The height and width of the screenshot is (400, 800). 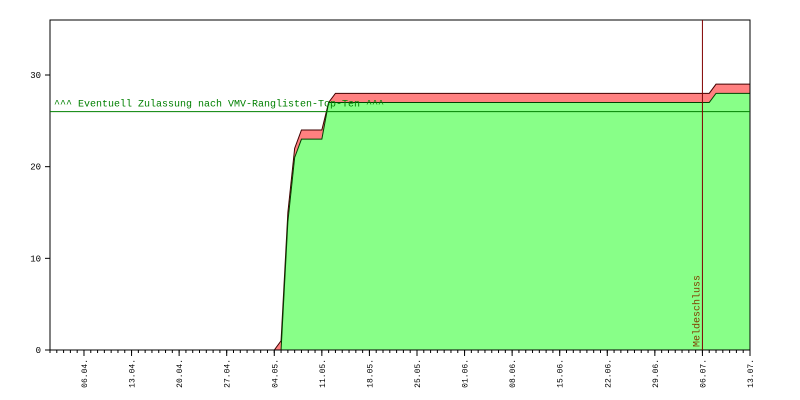 I want to click on deadline-label: Meldeschluss, so click(x=697, y=311).